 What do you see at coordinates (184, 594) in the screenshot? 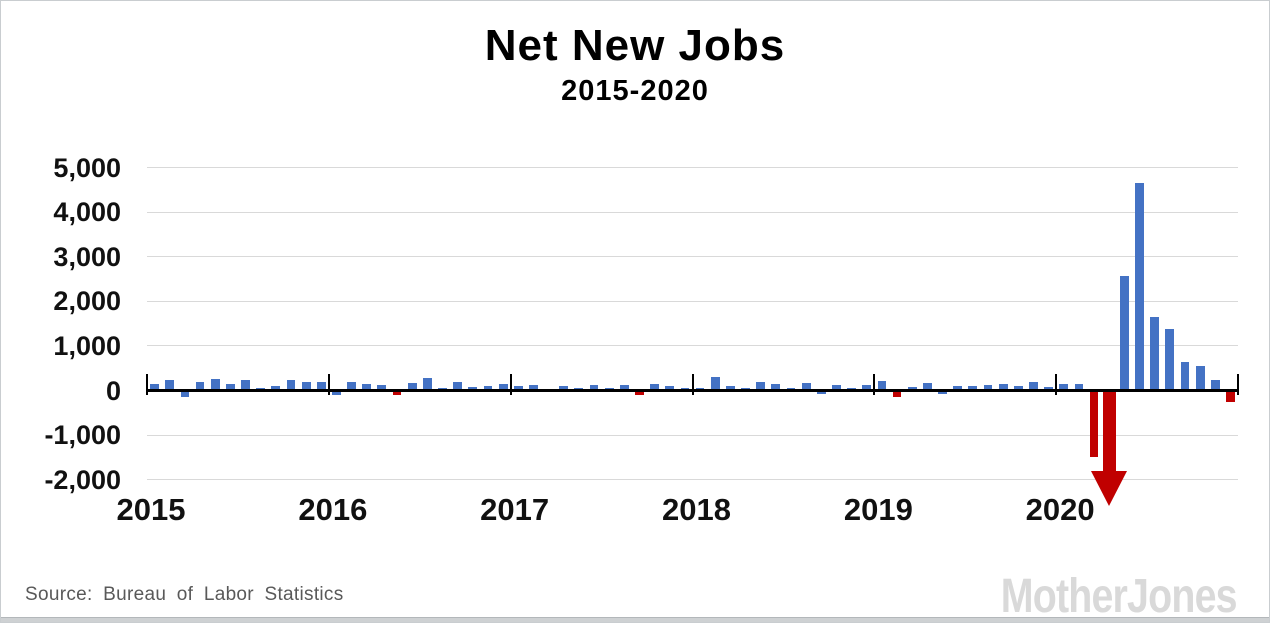
I see `source-note: Source: Bureau of Labor Statistics` at bounding box center [184, 594].